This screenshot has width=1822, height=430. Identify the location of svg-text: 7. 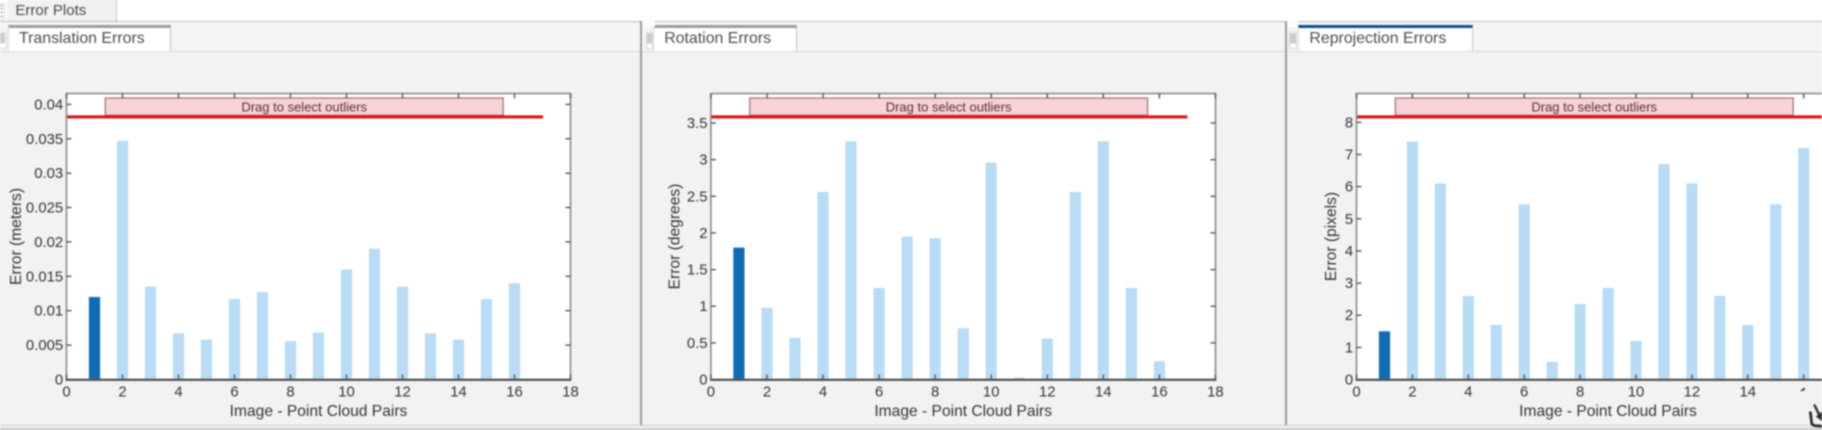
(1349, 156).